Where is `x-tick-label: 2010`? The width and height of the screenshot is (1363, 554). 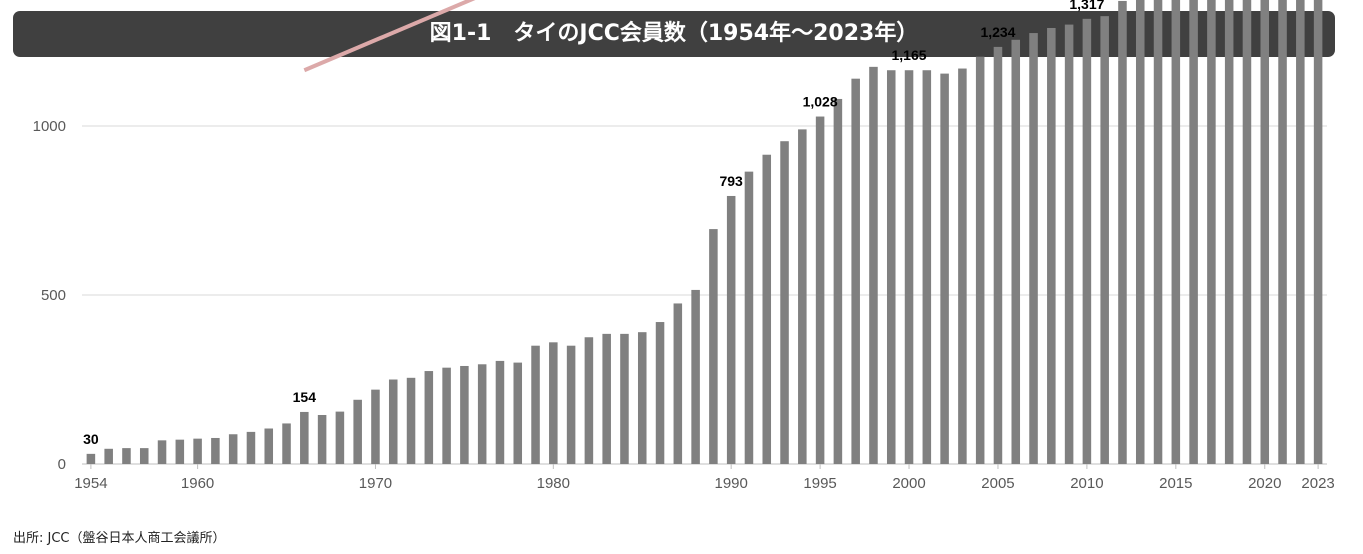 x-tick-label: 2010 is located at coordinates (1086, 483).